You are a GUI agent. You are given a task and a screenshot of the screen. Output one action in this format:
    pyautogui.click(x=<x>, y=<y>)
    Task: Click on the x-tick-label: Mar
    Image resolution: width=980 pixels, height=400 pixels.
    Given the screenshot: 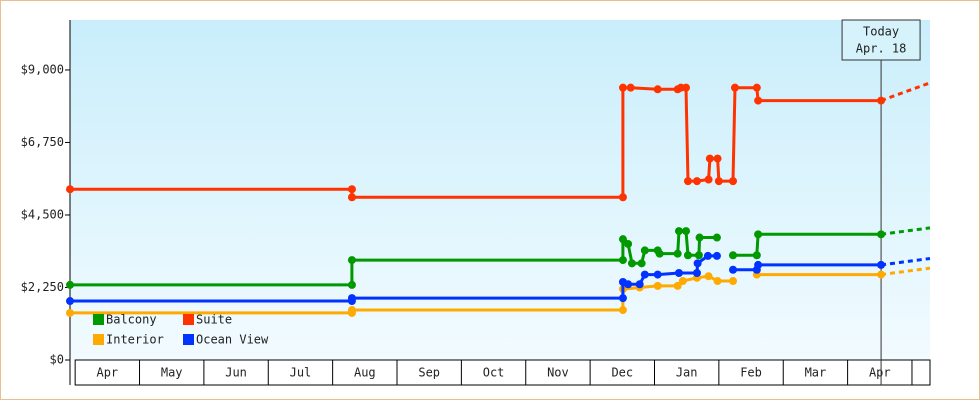 What is the action you would take?
    pyautogui.click(x=816, y=373)
    